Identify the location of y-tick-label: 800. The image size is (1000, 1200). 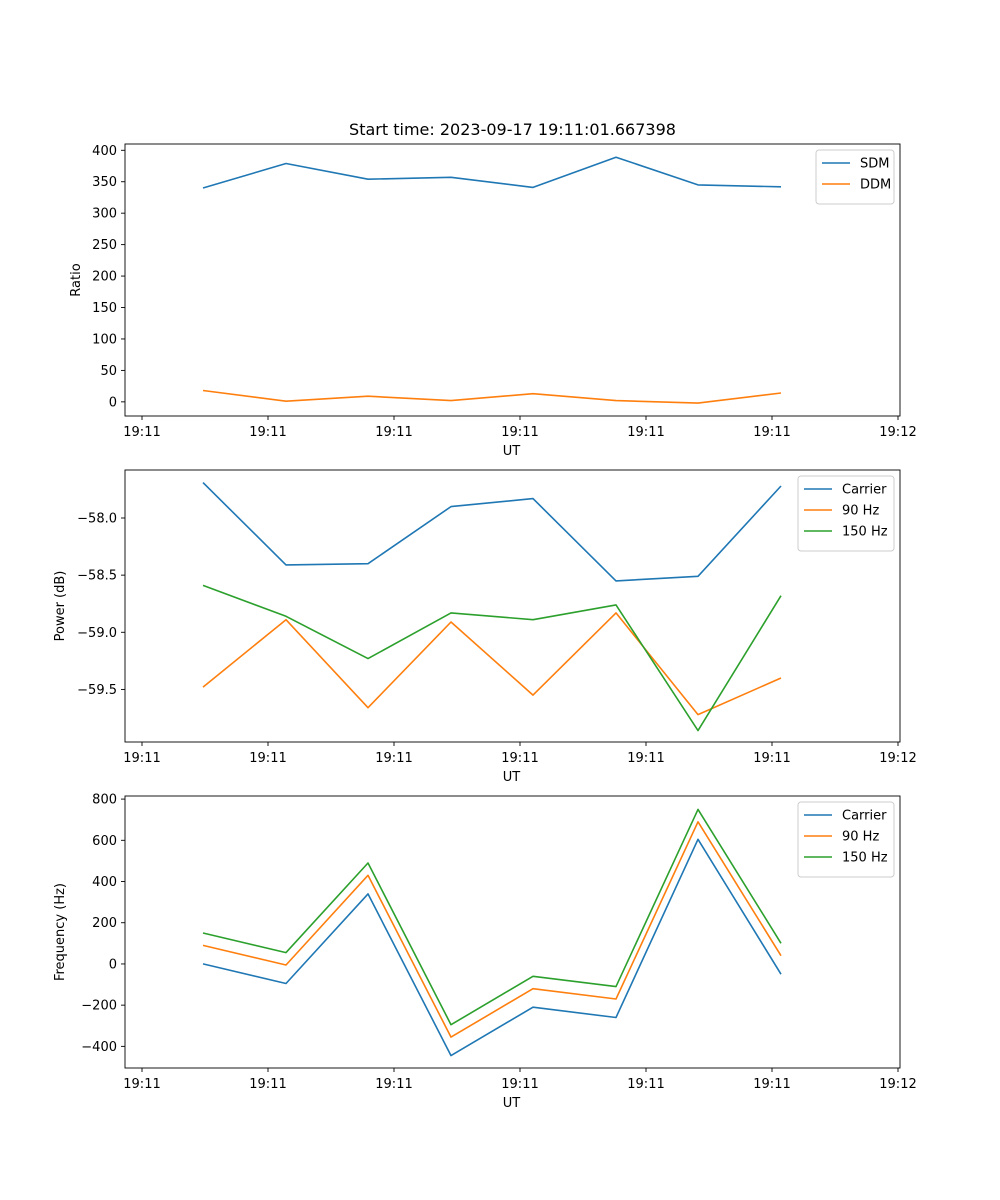
(104, 800).